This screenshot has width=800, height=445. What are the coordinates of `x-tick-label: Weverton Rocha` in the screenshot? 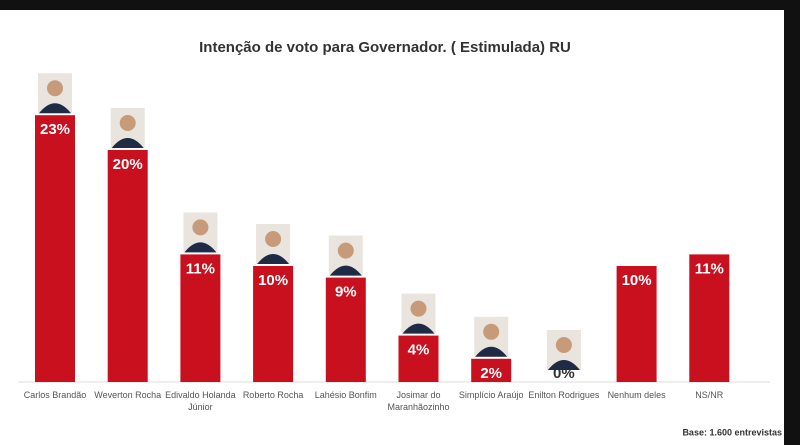 It's located at (128, 395).